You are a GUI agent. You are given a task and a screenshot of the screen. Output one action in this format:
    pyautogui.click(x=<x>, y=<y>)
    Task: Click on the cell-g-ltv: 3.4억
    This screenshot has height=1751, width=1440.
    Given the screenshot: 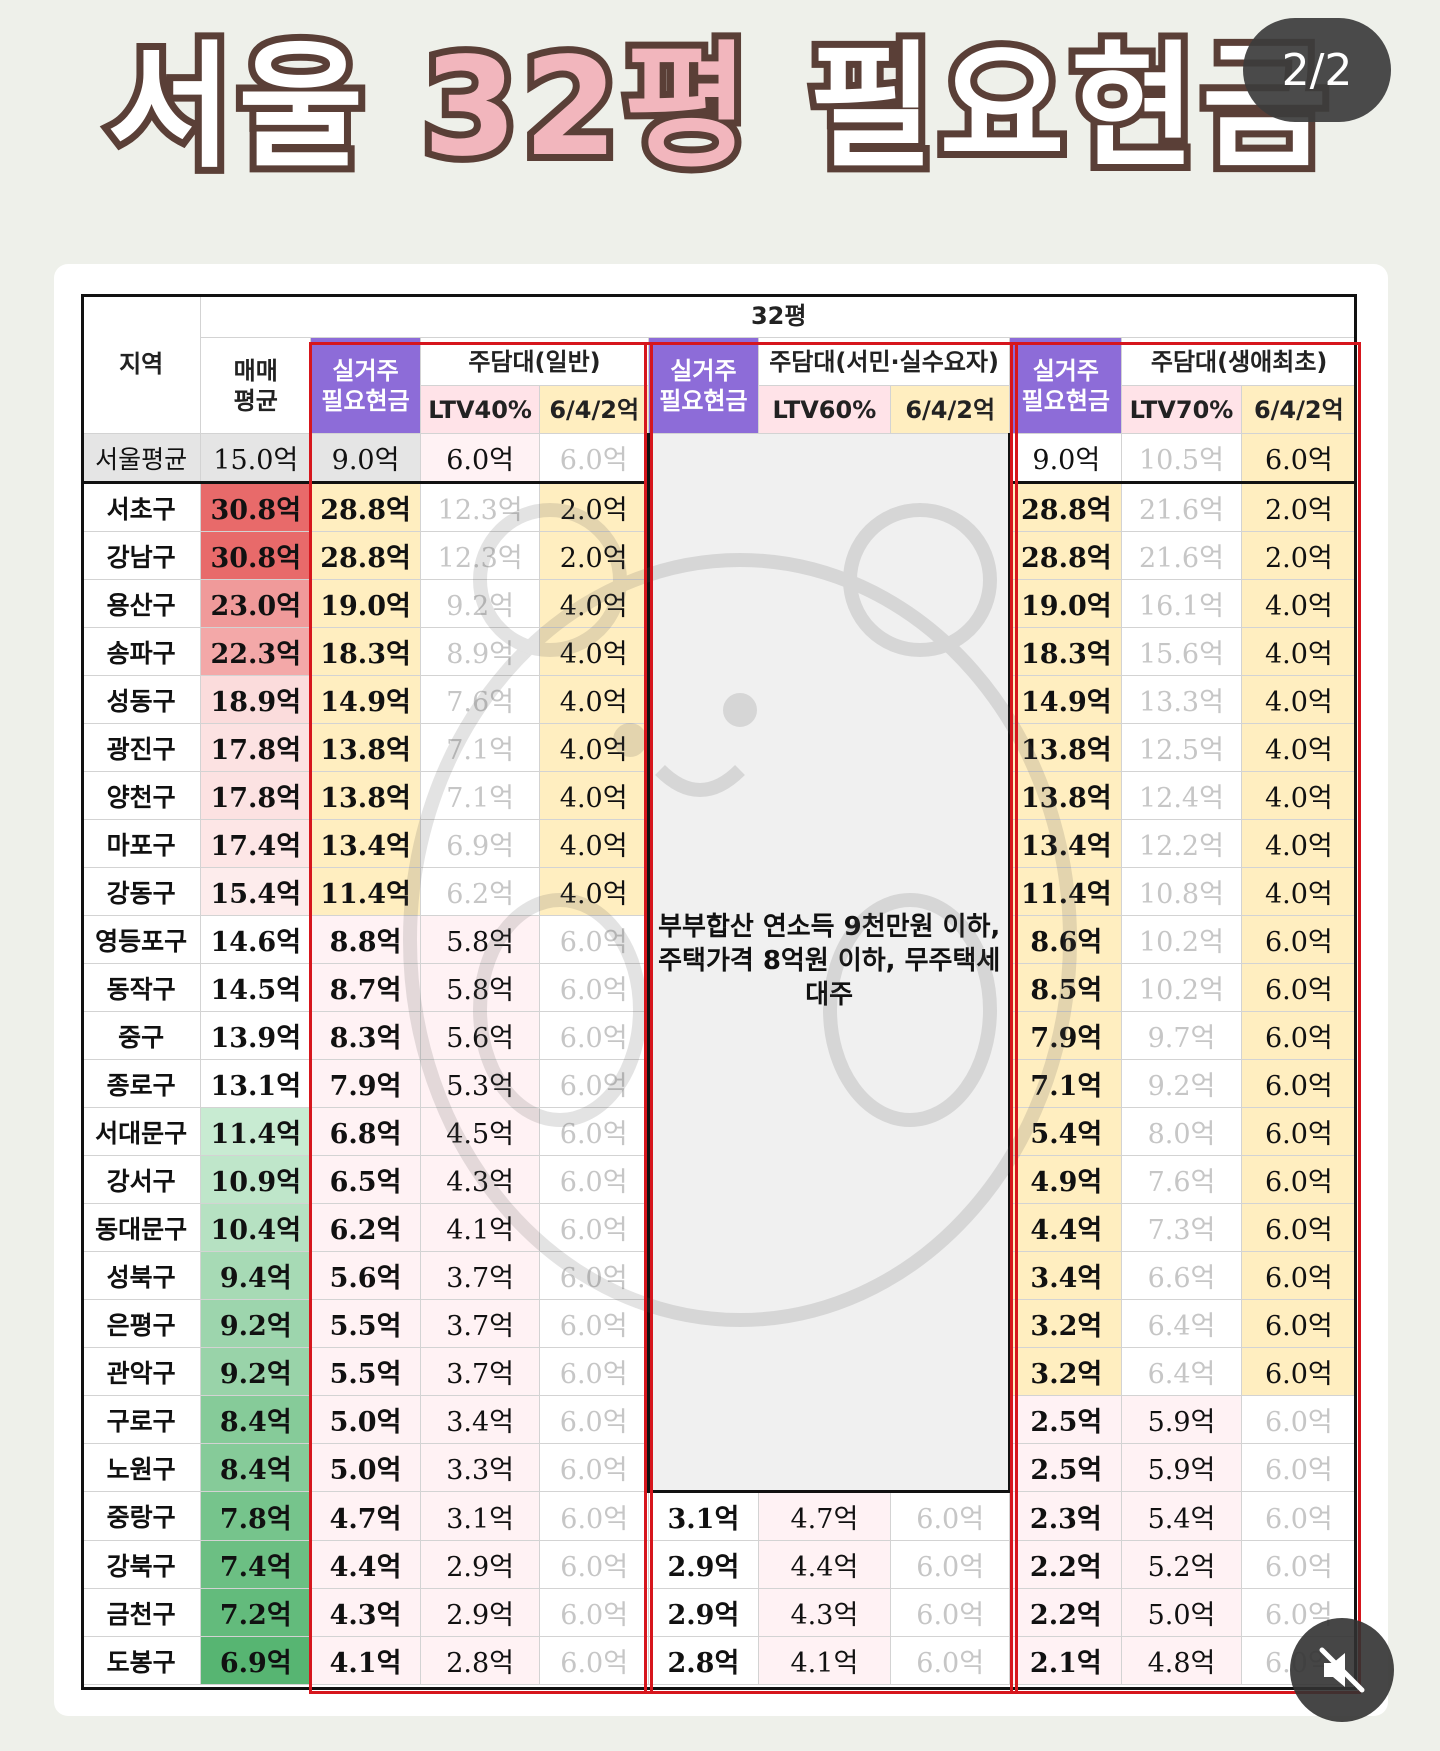 What is the action you would take?
    pyautogui.click(x=480, y=1419)
    